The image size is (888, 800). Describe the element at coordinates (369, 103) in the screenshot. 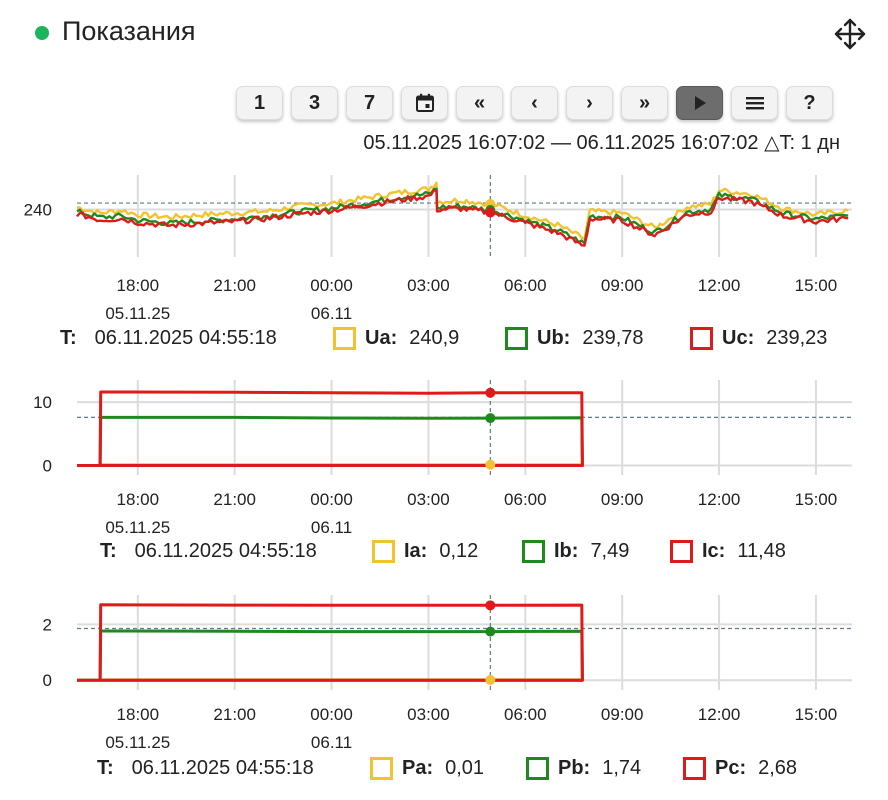

I see `period-7-button: 7` at that location.